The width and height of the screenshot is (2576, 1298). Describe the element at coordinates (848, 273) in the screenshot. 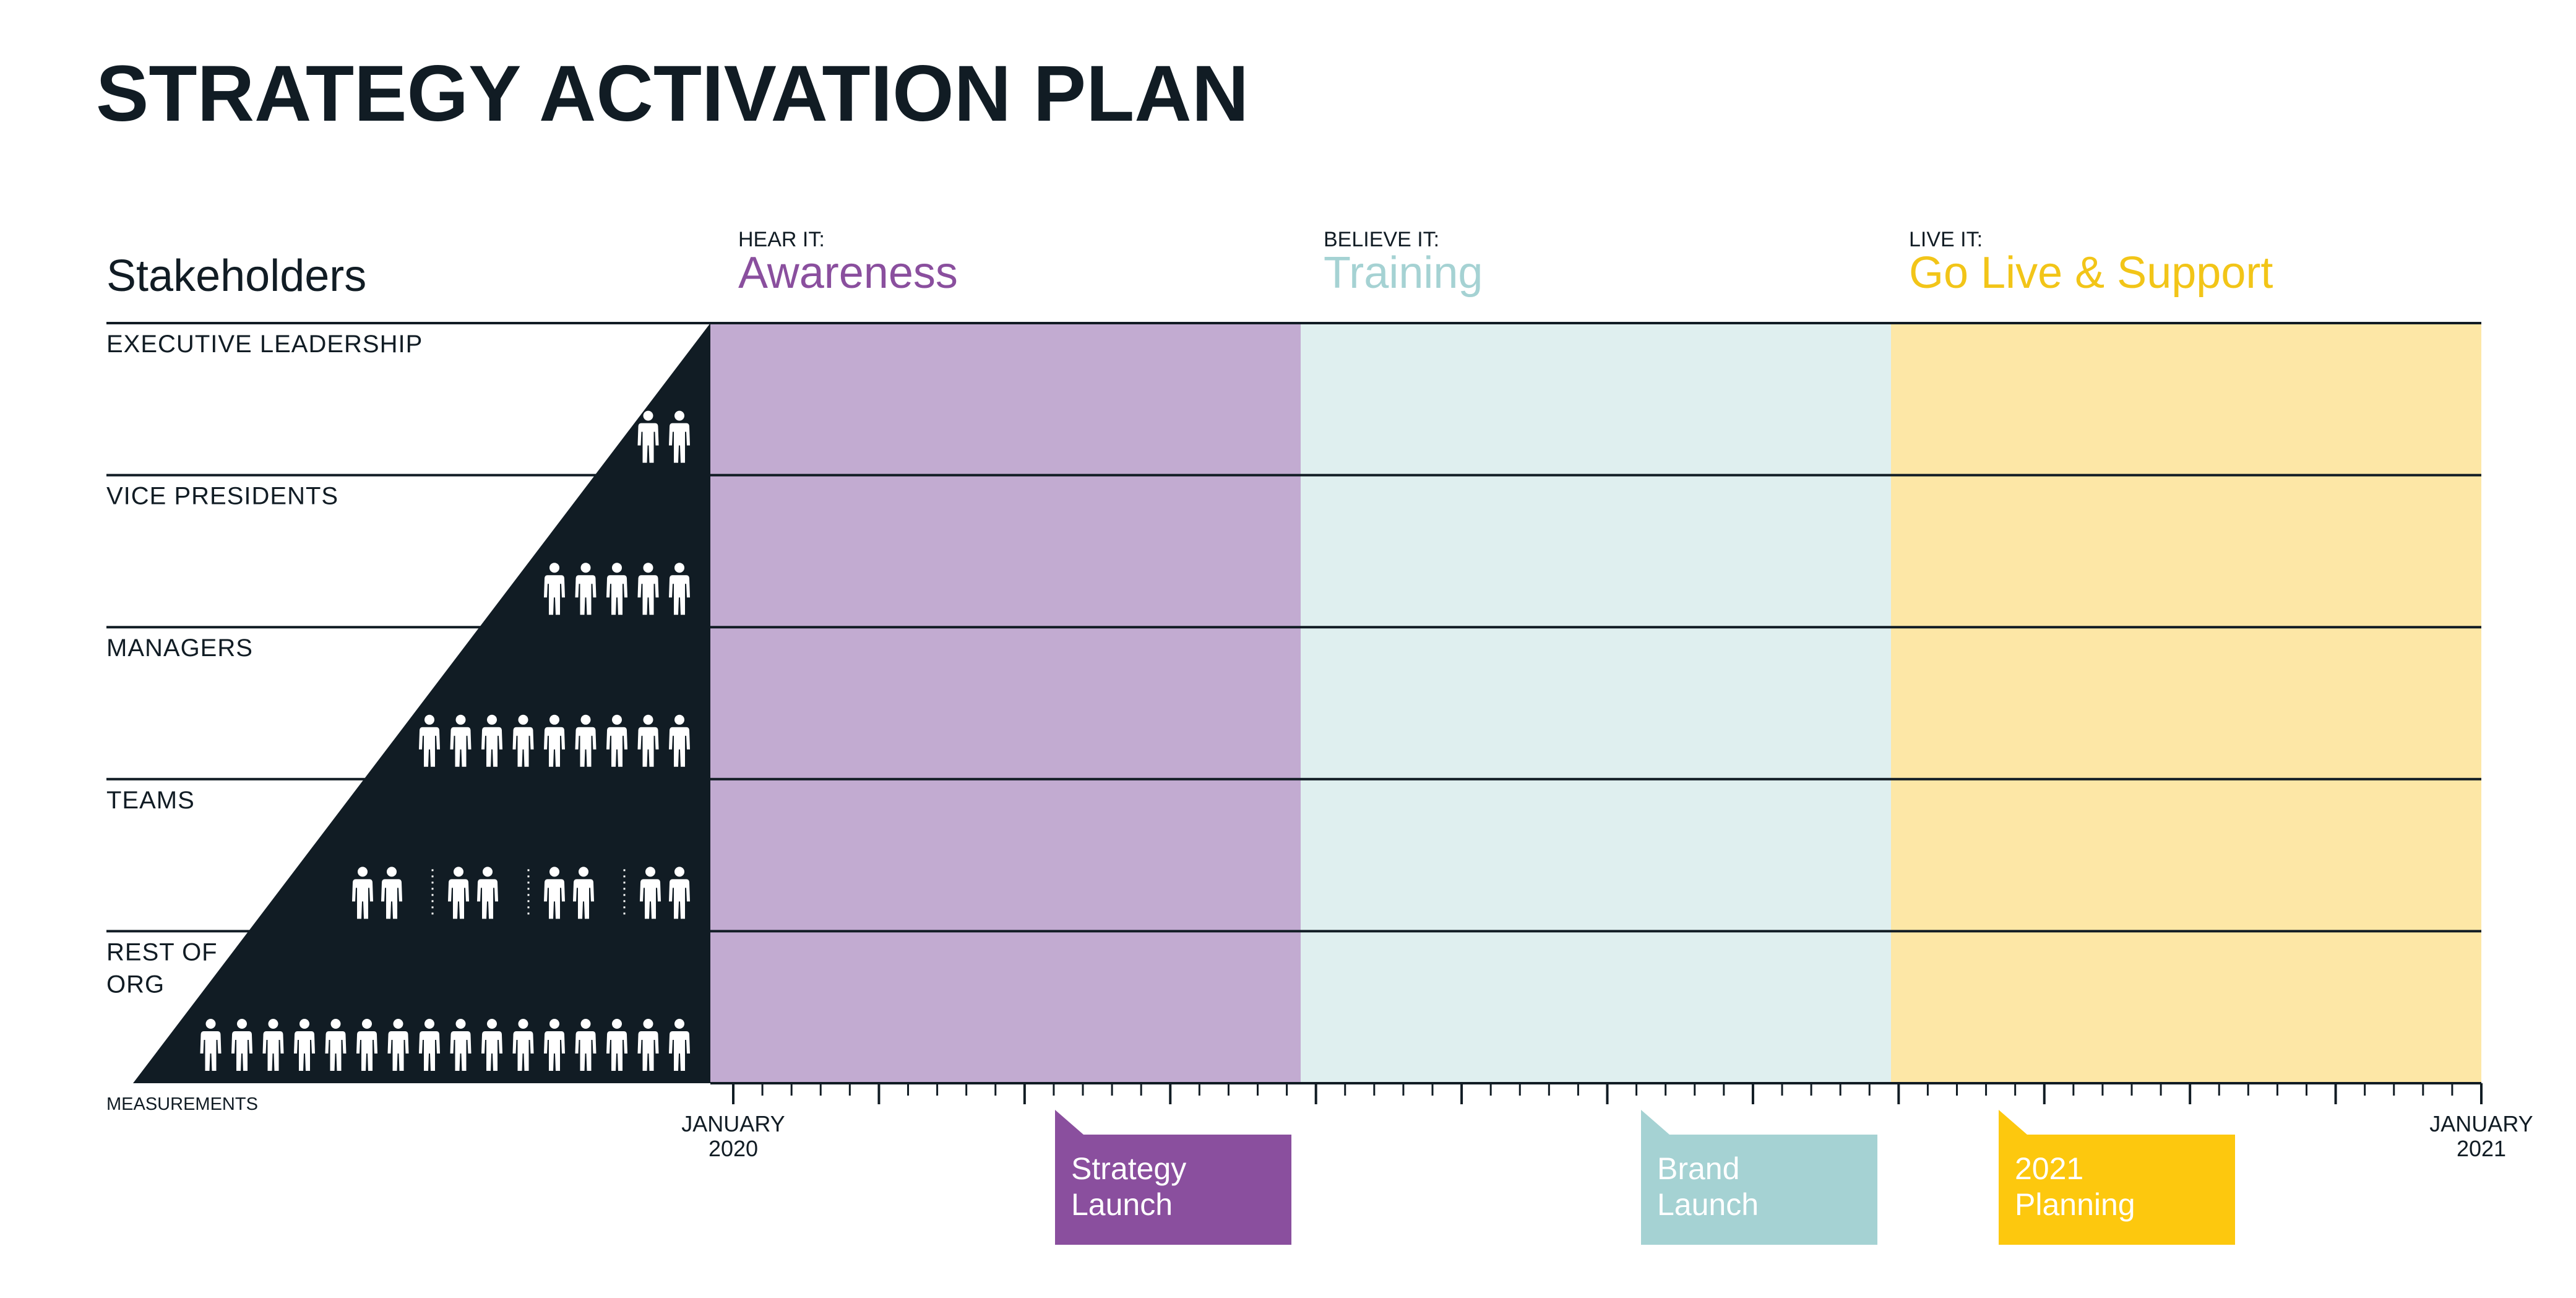

I see `phase-name: Awareness` at that location.